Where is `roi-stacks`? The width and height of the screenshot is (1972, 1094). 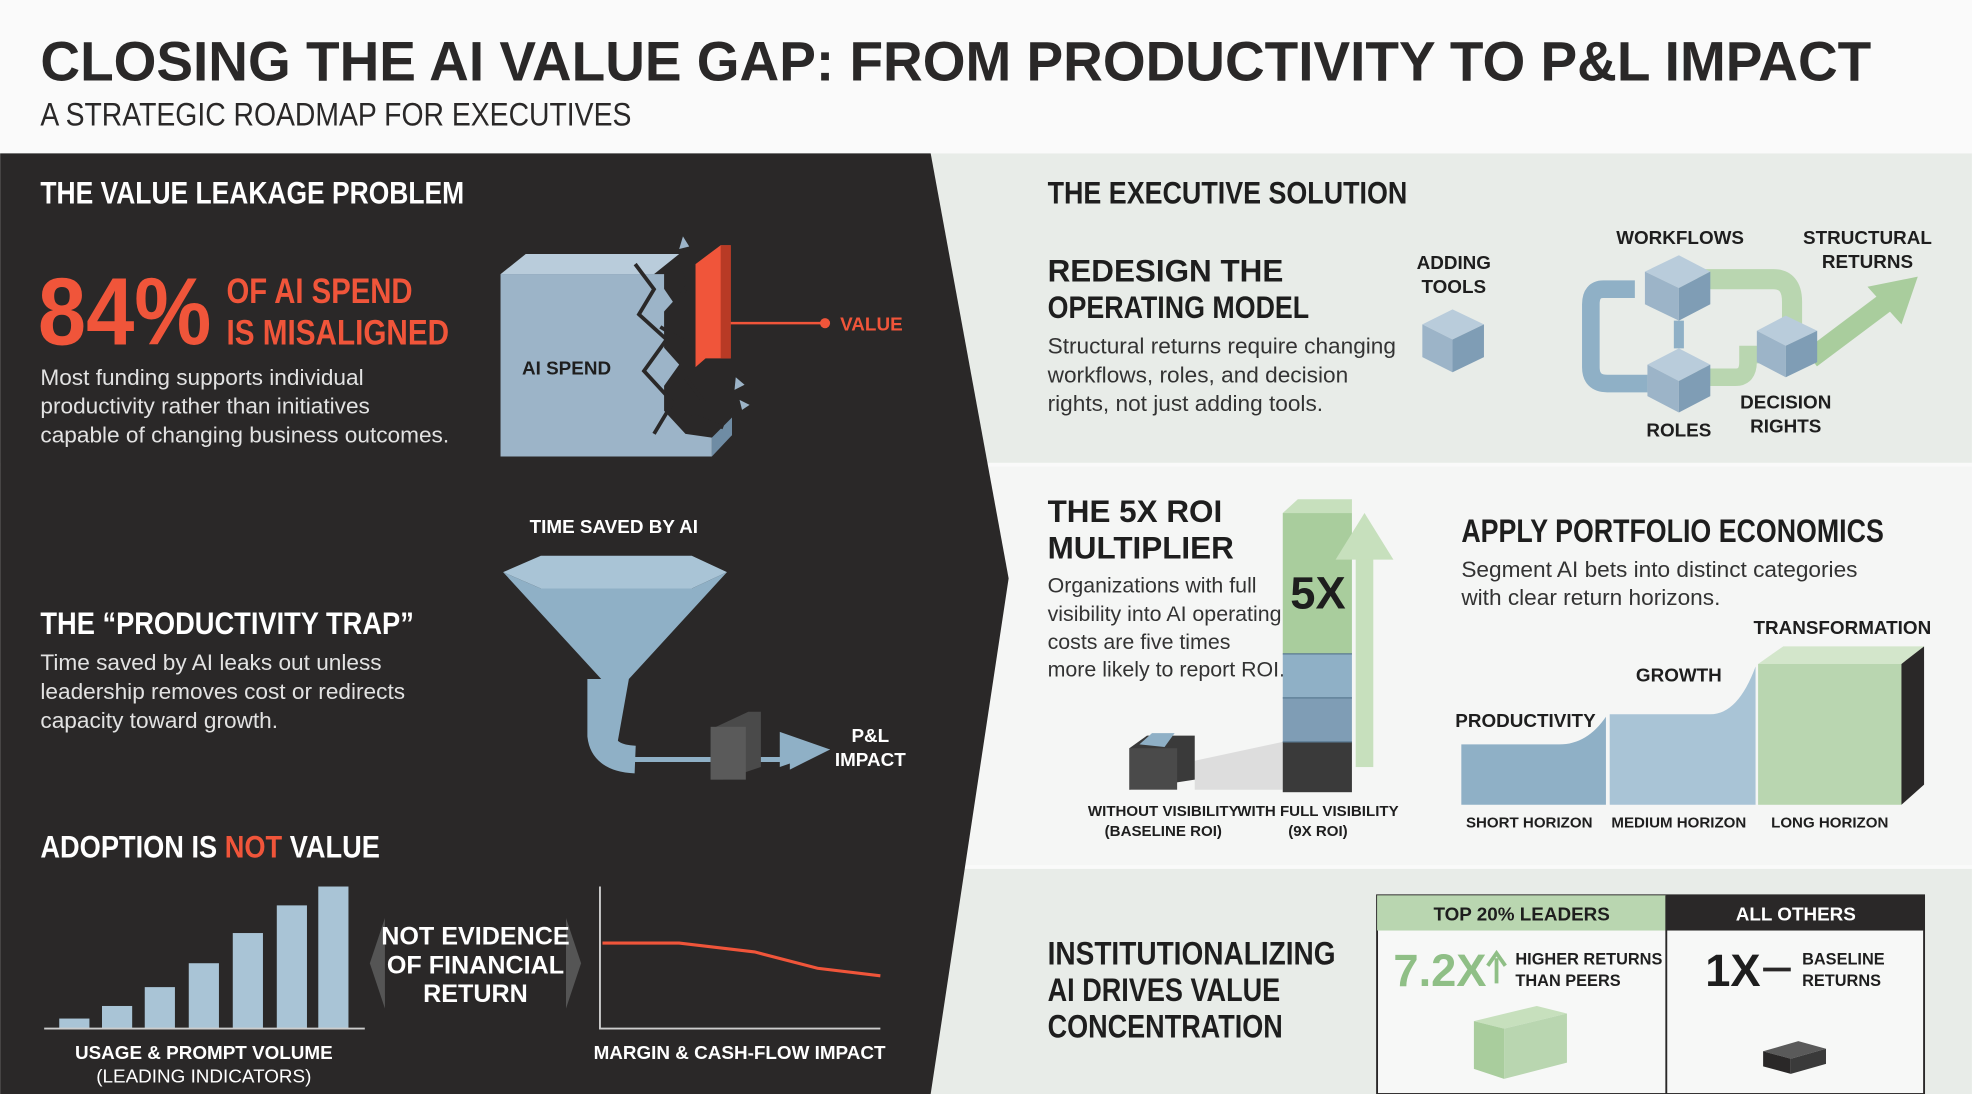
roi-stacks is located at coordinates (1261, 646).